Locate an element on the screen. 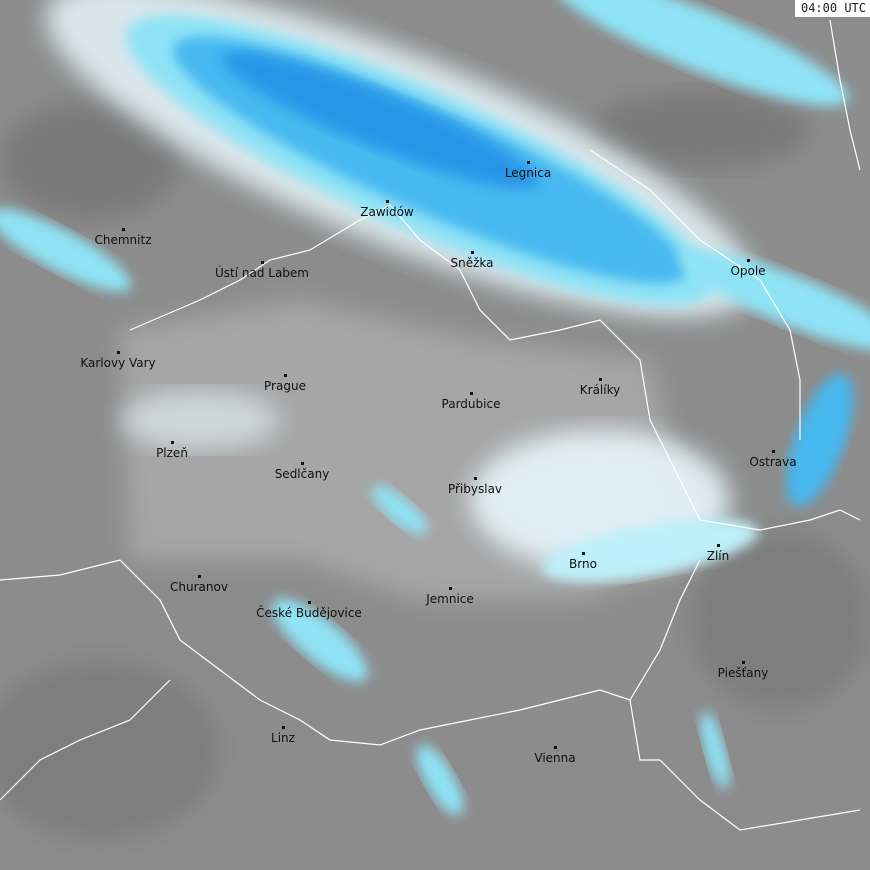  city-marker: Chemnitz is located at coordinates (123, 237).